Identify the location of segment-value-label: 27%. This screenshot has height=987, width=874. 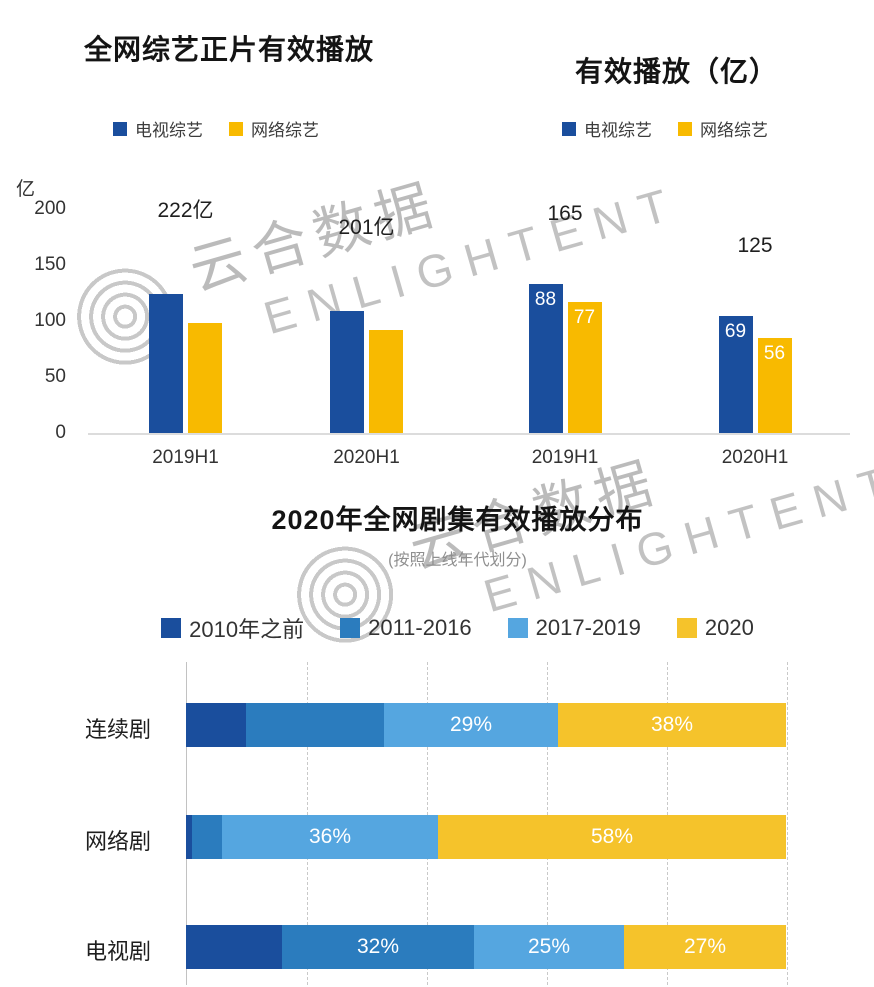
(705, 946).